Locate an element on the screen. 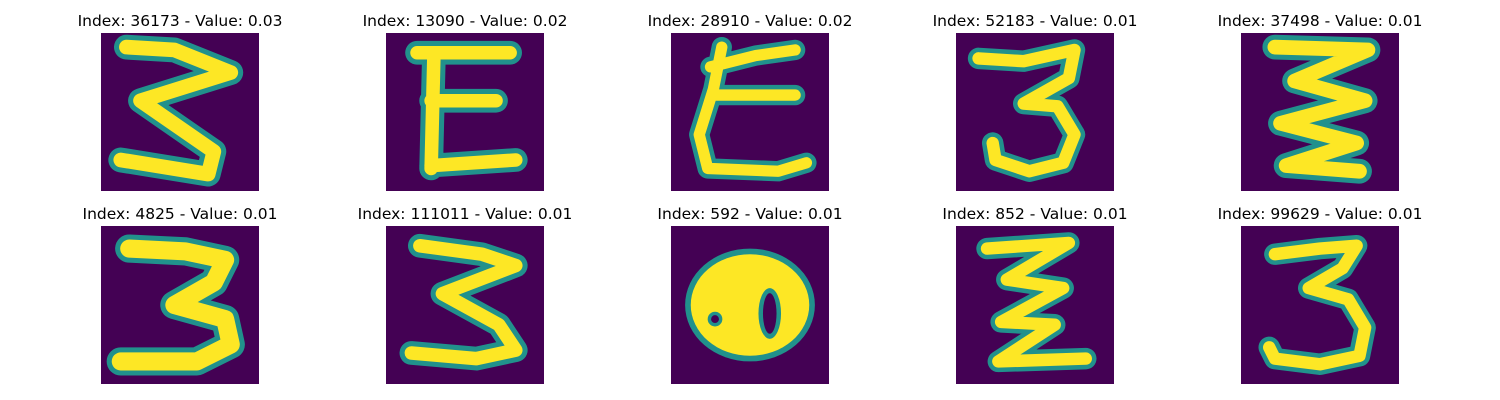 This screenshot has width=1500, height=400. image-panel: Index: 111011 - Value: 0.01 is located at coordinates (465, 295).